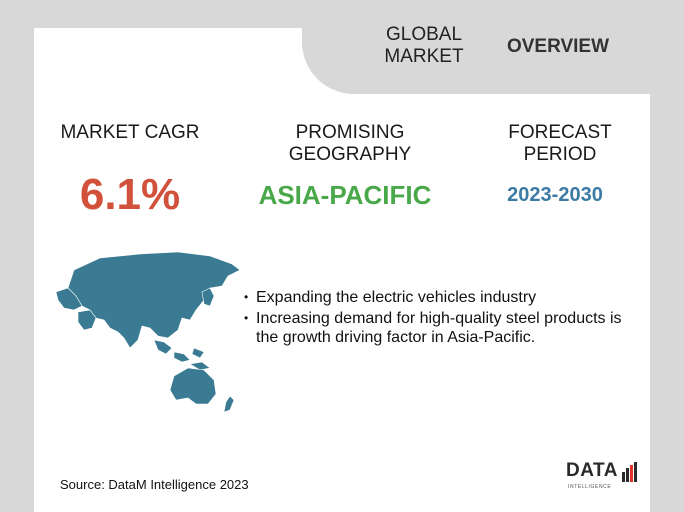  Describe the element at coordinates (130, 132) in the screenshot. I see `cagr-label: MARKET CAGR` at that location.